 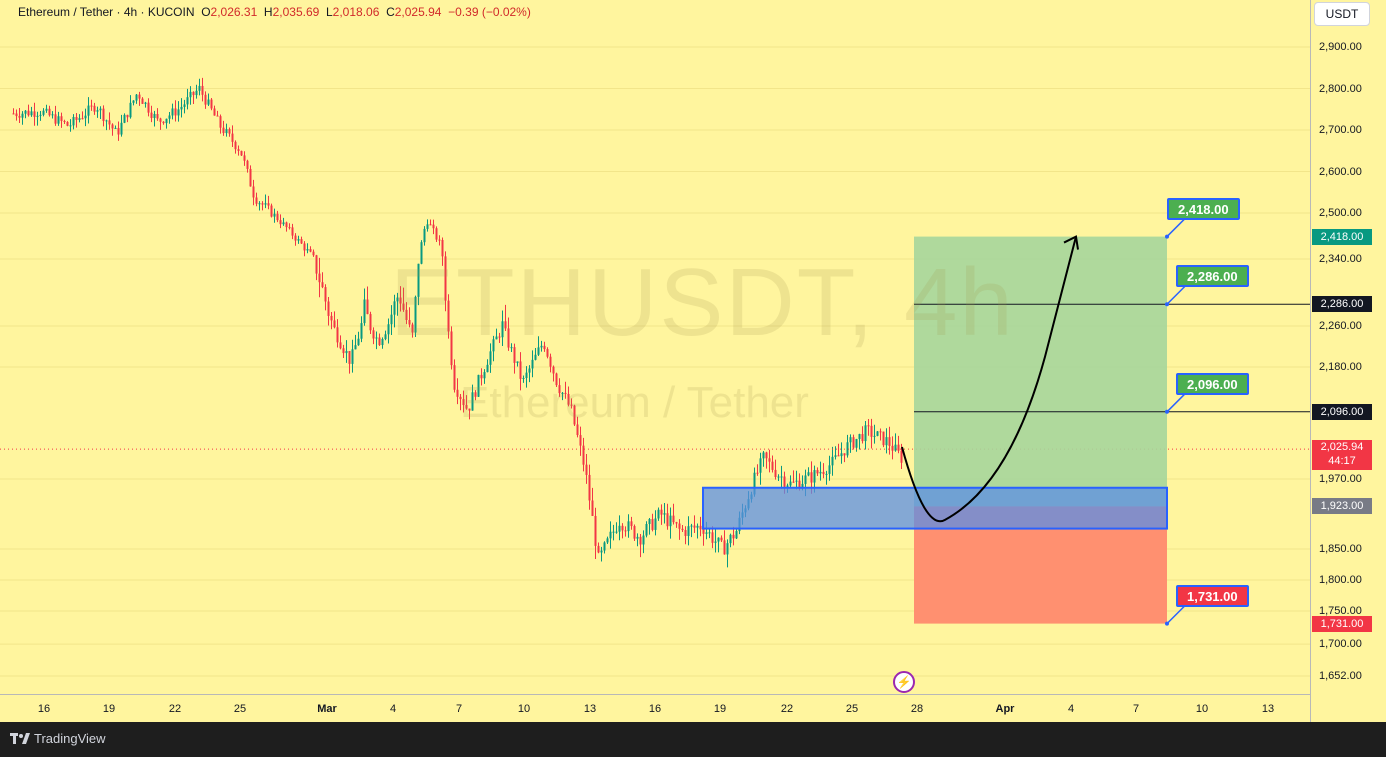 What do you see at coordinates (356, 12) in the screenshot?
I see `low-value: 2,018.06` at bounding box center [356, 12].